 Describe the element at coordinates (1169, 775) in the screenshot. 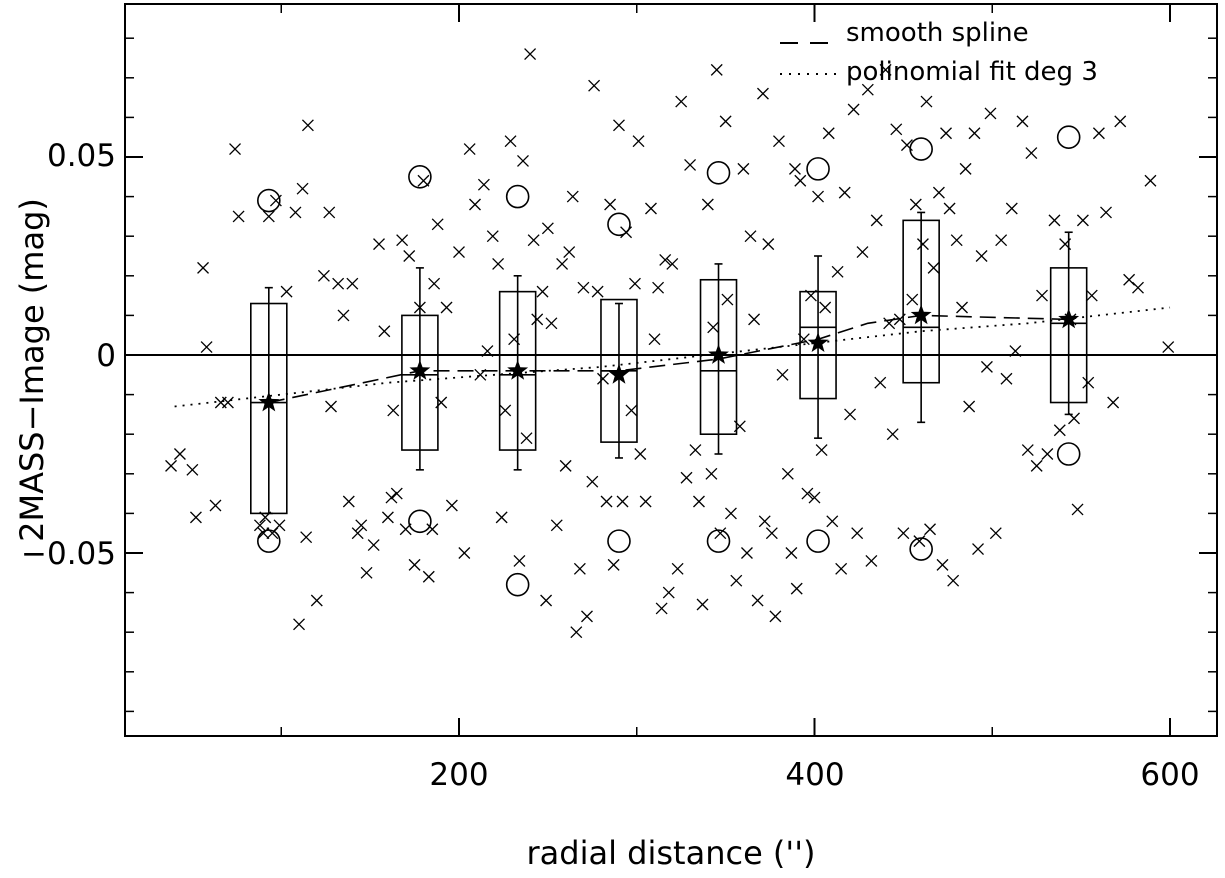

I see `x-tick-label: 600` at that location.